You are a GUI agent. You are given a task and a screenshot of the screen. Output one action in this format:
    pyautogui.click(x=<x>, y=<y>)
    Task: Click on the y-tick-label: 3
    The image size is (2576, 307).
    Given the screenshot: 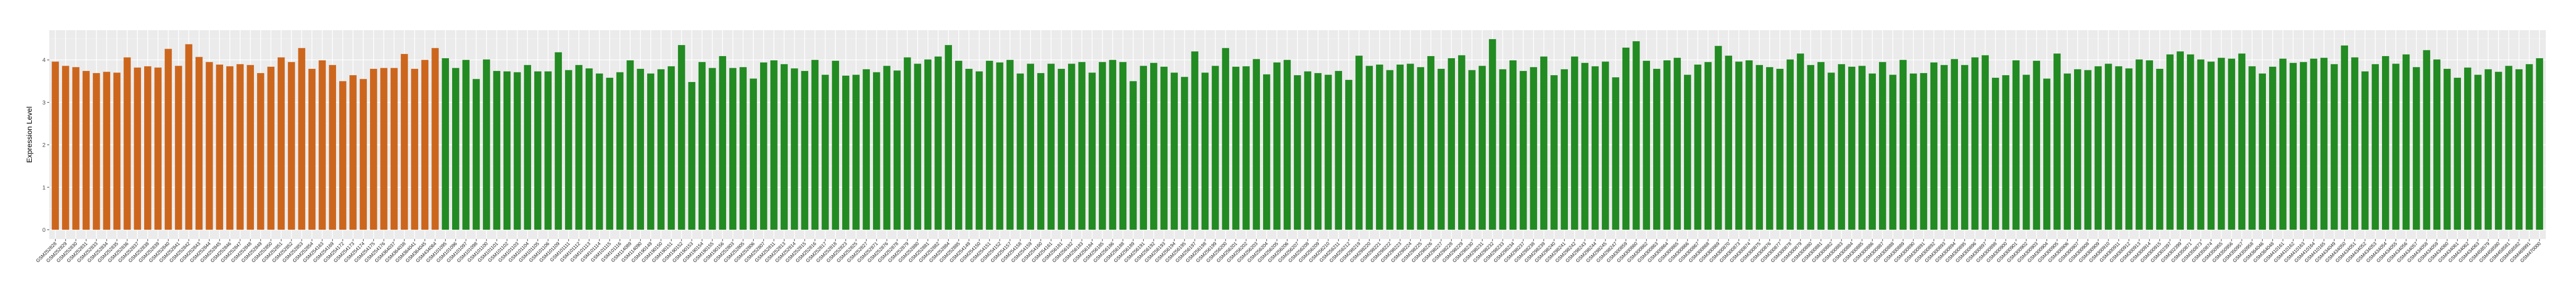 What is the action you would take?
    pyautogui.click(x=44, y=103)
    